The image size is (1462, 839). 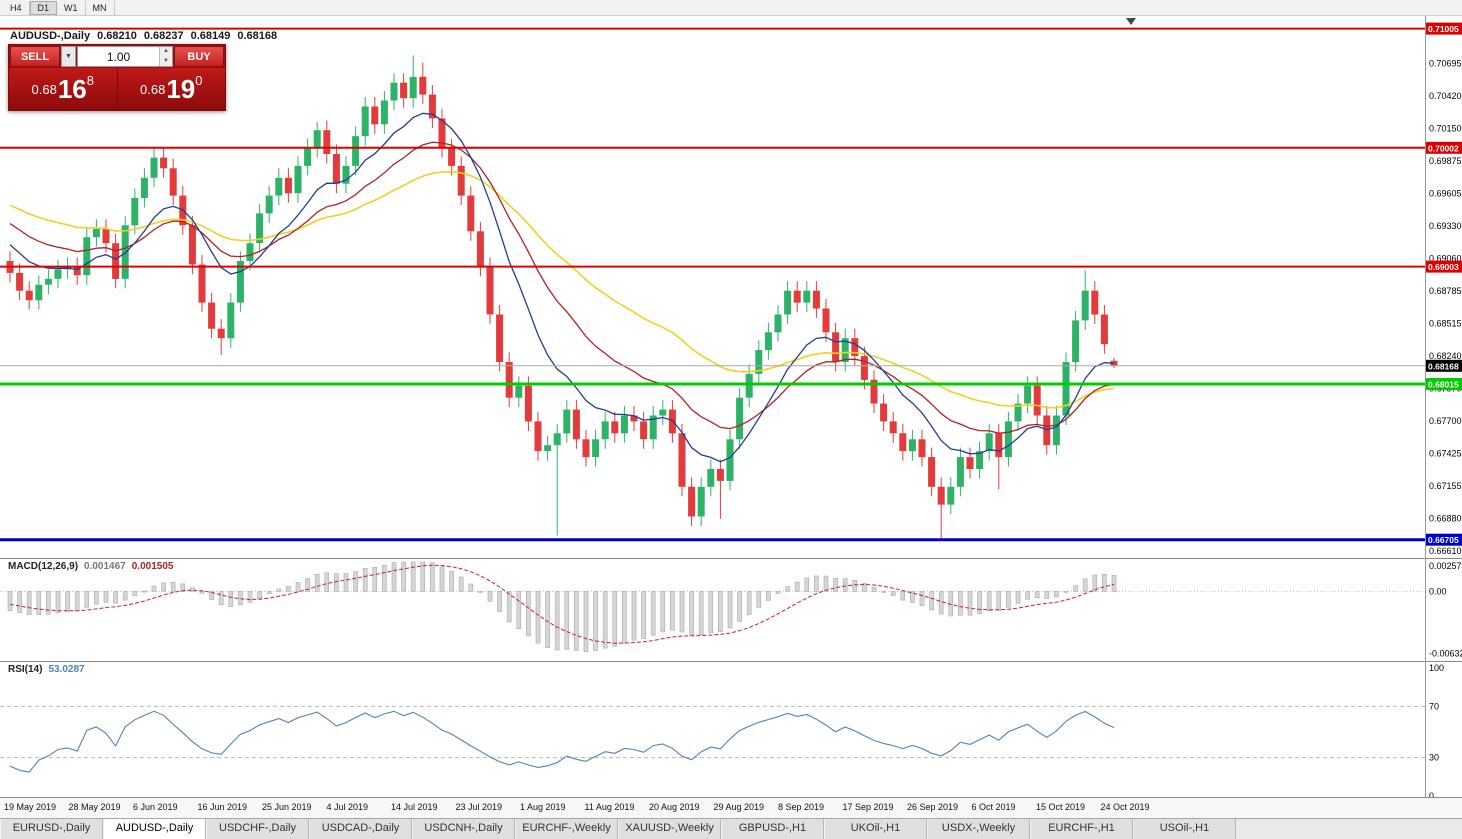 I want to click on chart-tab-eurchf-weekly: EURCHF-,Weekly, so click(x=566, y=829).